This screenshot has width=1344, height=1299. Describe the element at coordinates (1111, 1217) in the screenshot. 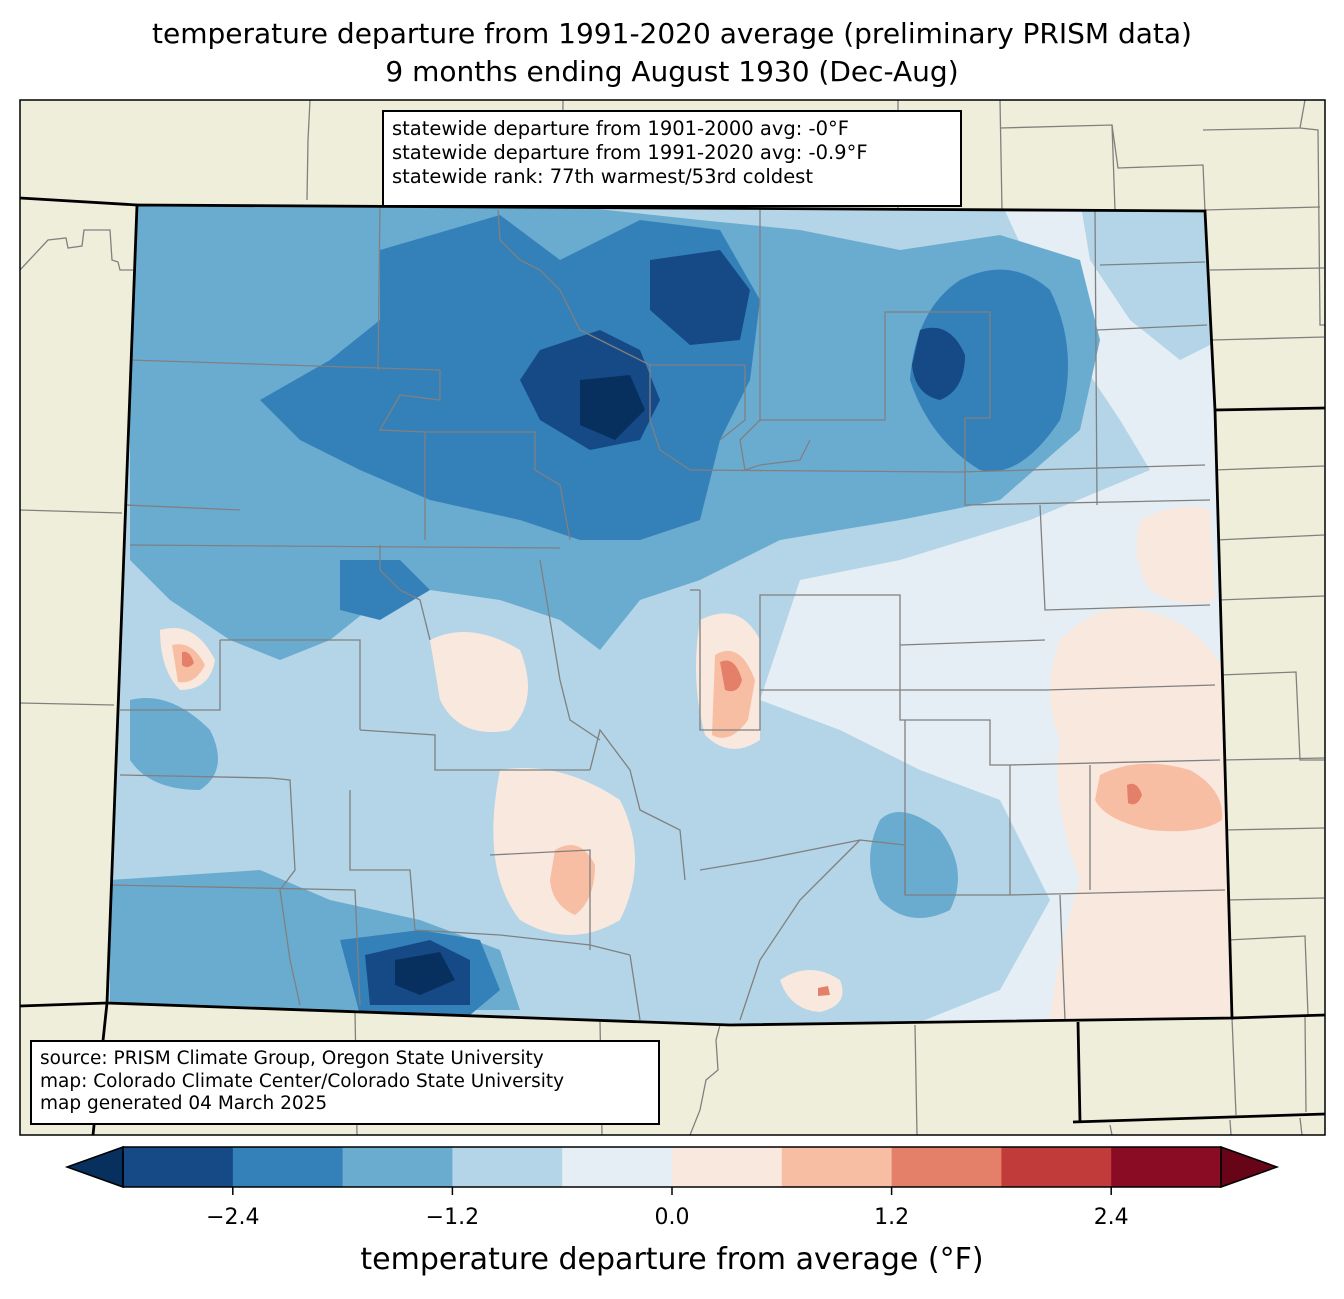

I see `colorbar-tick-label: 2.4` at that location.